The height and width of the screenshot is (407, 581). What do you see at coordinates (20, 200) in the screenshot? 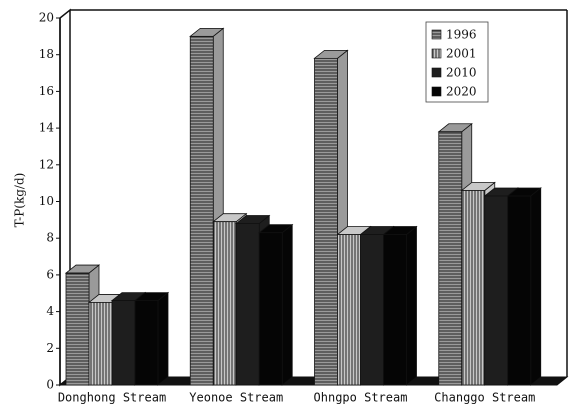
I see `y-axis-label: T-P(kg/d)` at bounding box center [20, 200].